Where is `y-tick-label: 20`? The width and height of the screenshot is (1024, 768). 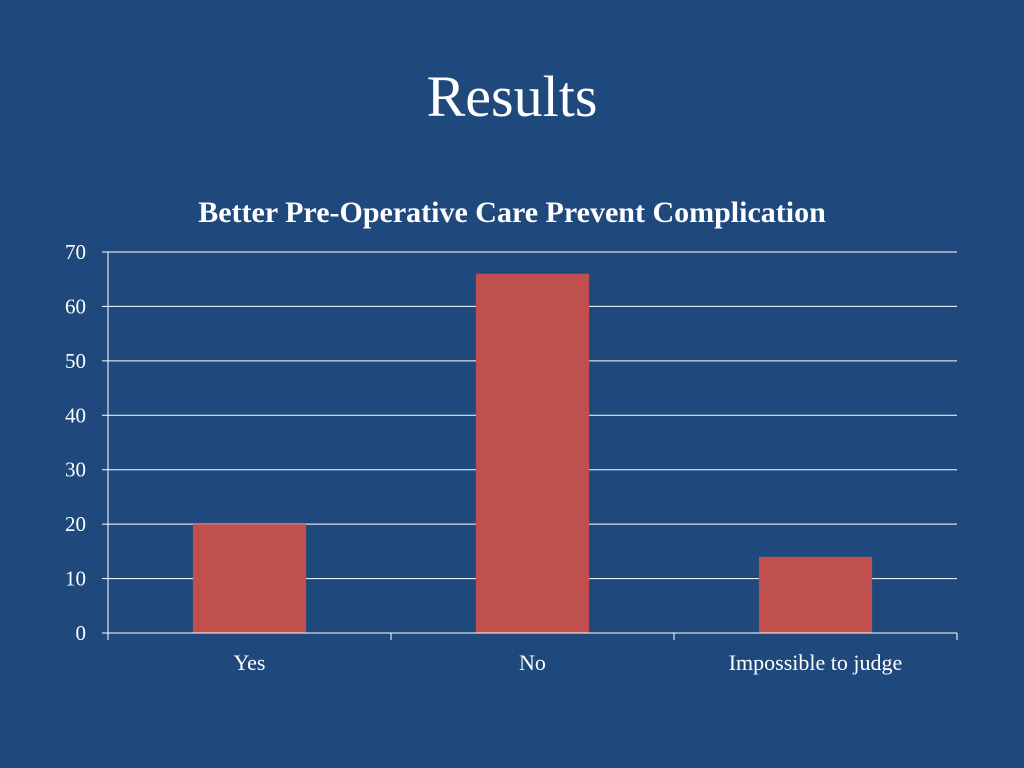
y-tick-label: 20 is located at coordinates (75, 524).